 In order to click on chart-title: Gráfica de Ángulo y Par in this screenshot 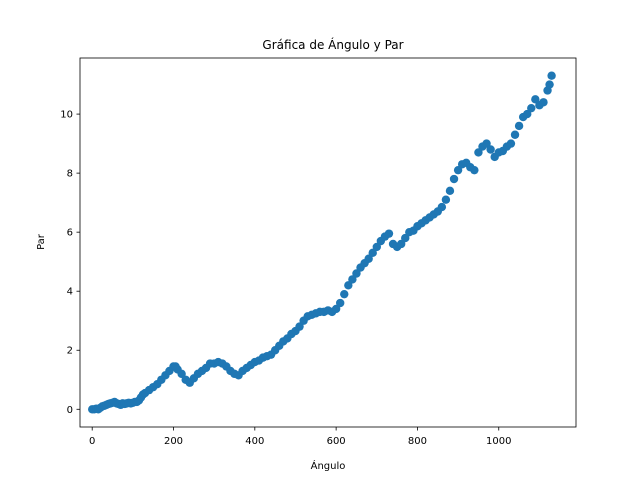, I will do `click(332, 44)`.